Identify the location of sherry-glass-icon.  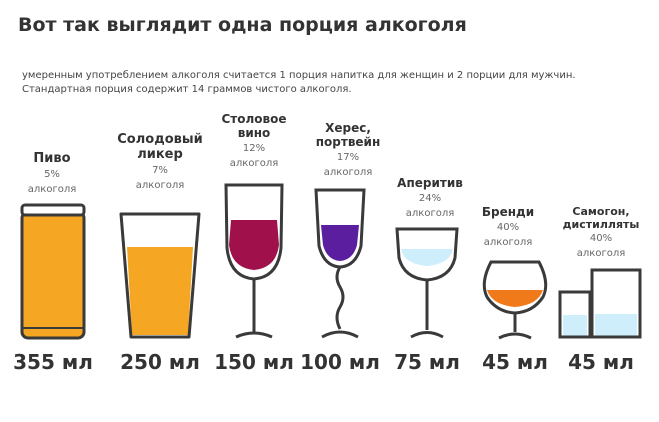
(340, 263).